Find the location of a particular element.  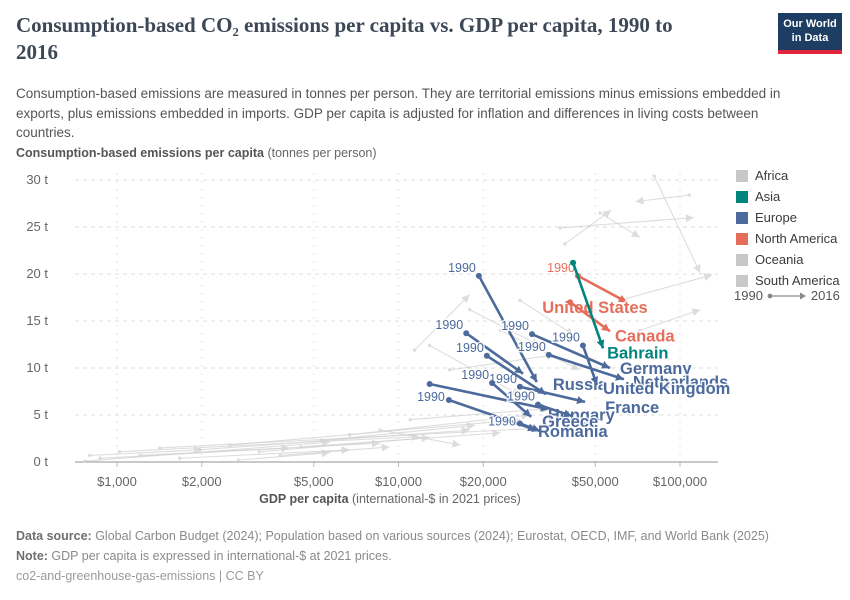

year-label-europe-unlabeled-4: 1990 is located at coordinates (502, 421).